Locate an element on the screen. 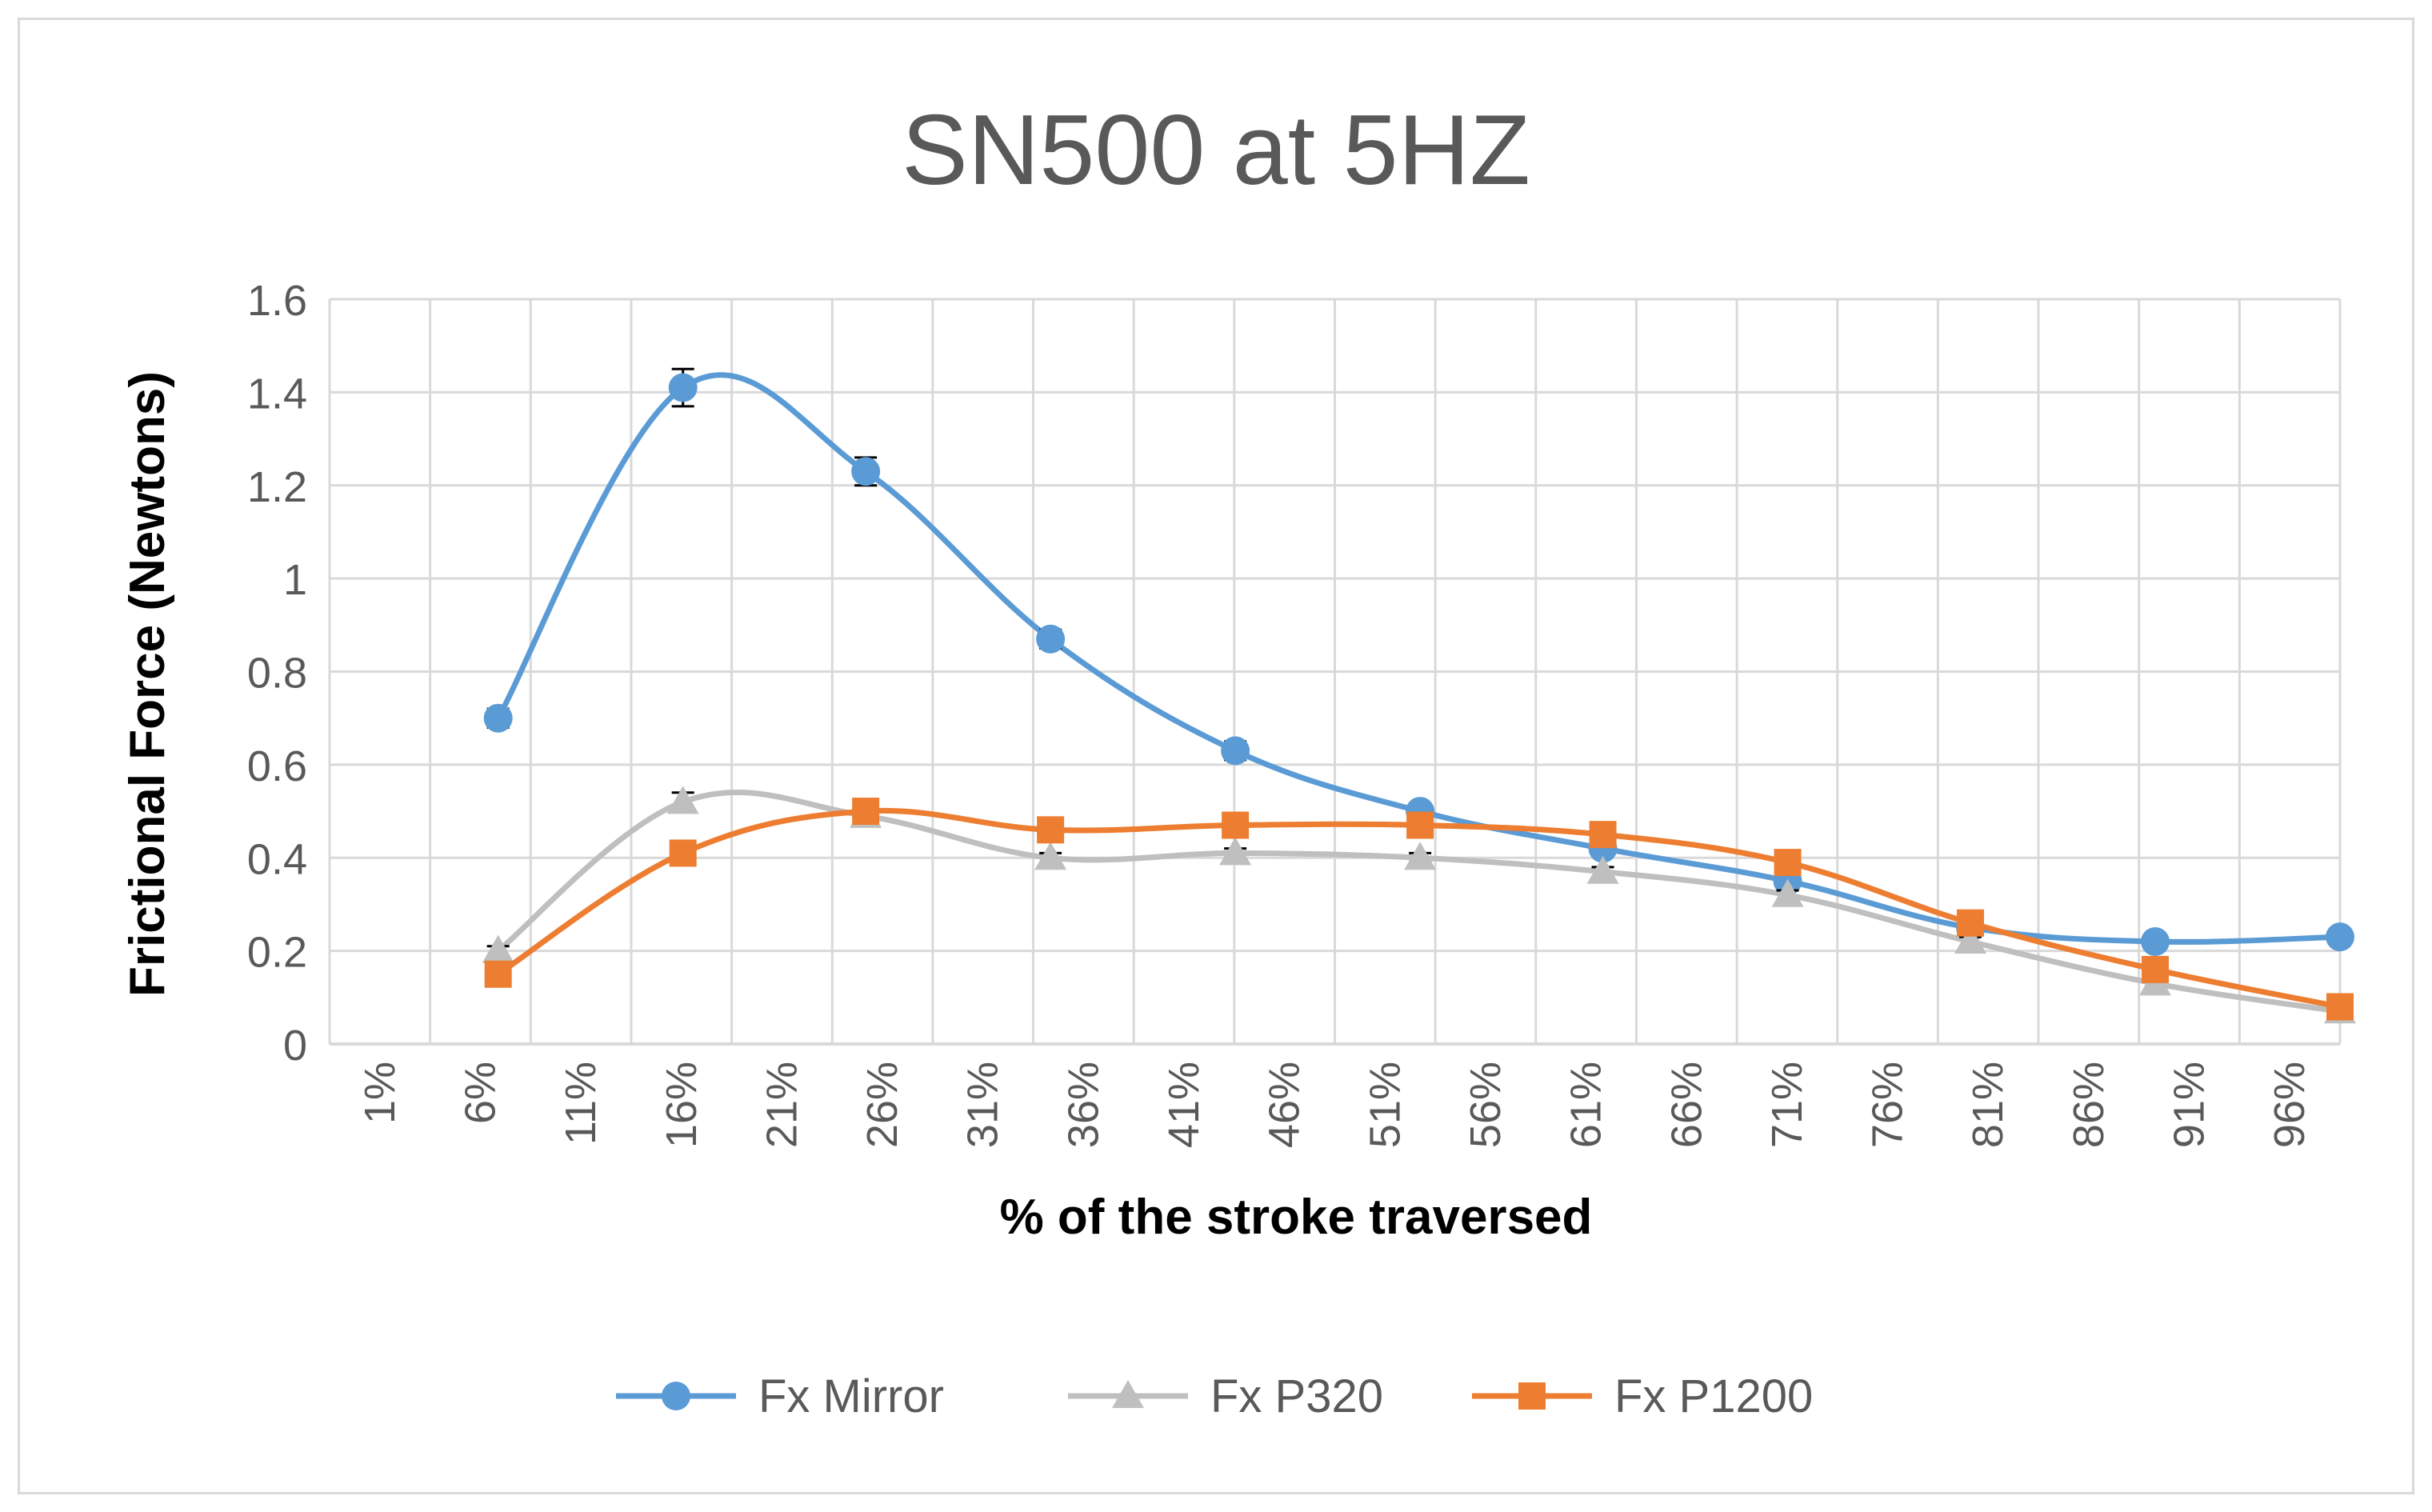 This screenshot has width=2432, height=1512. x-tick-label: 96% is located at coordinates (2290, 1105).